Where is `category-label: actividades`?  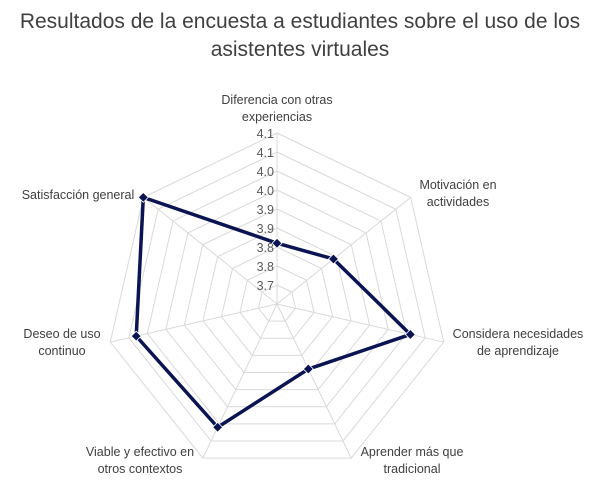
category-label: actividades is located at coordinates (458, 202).